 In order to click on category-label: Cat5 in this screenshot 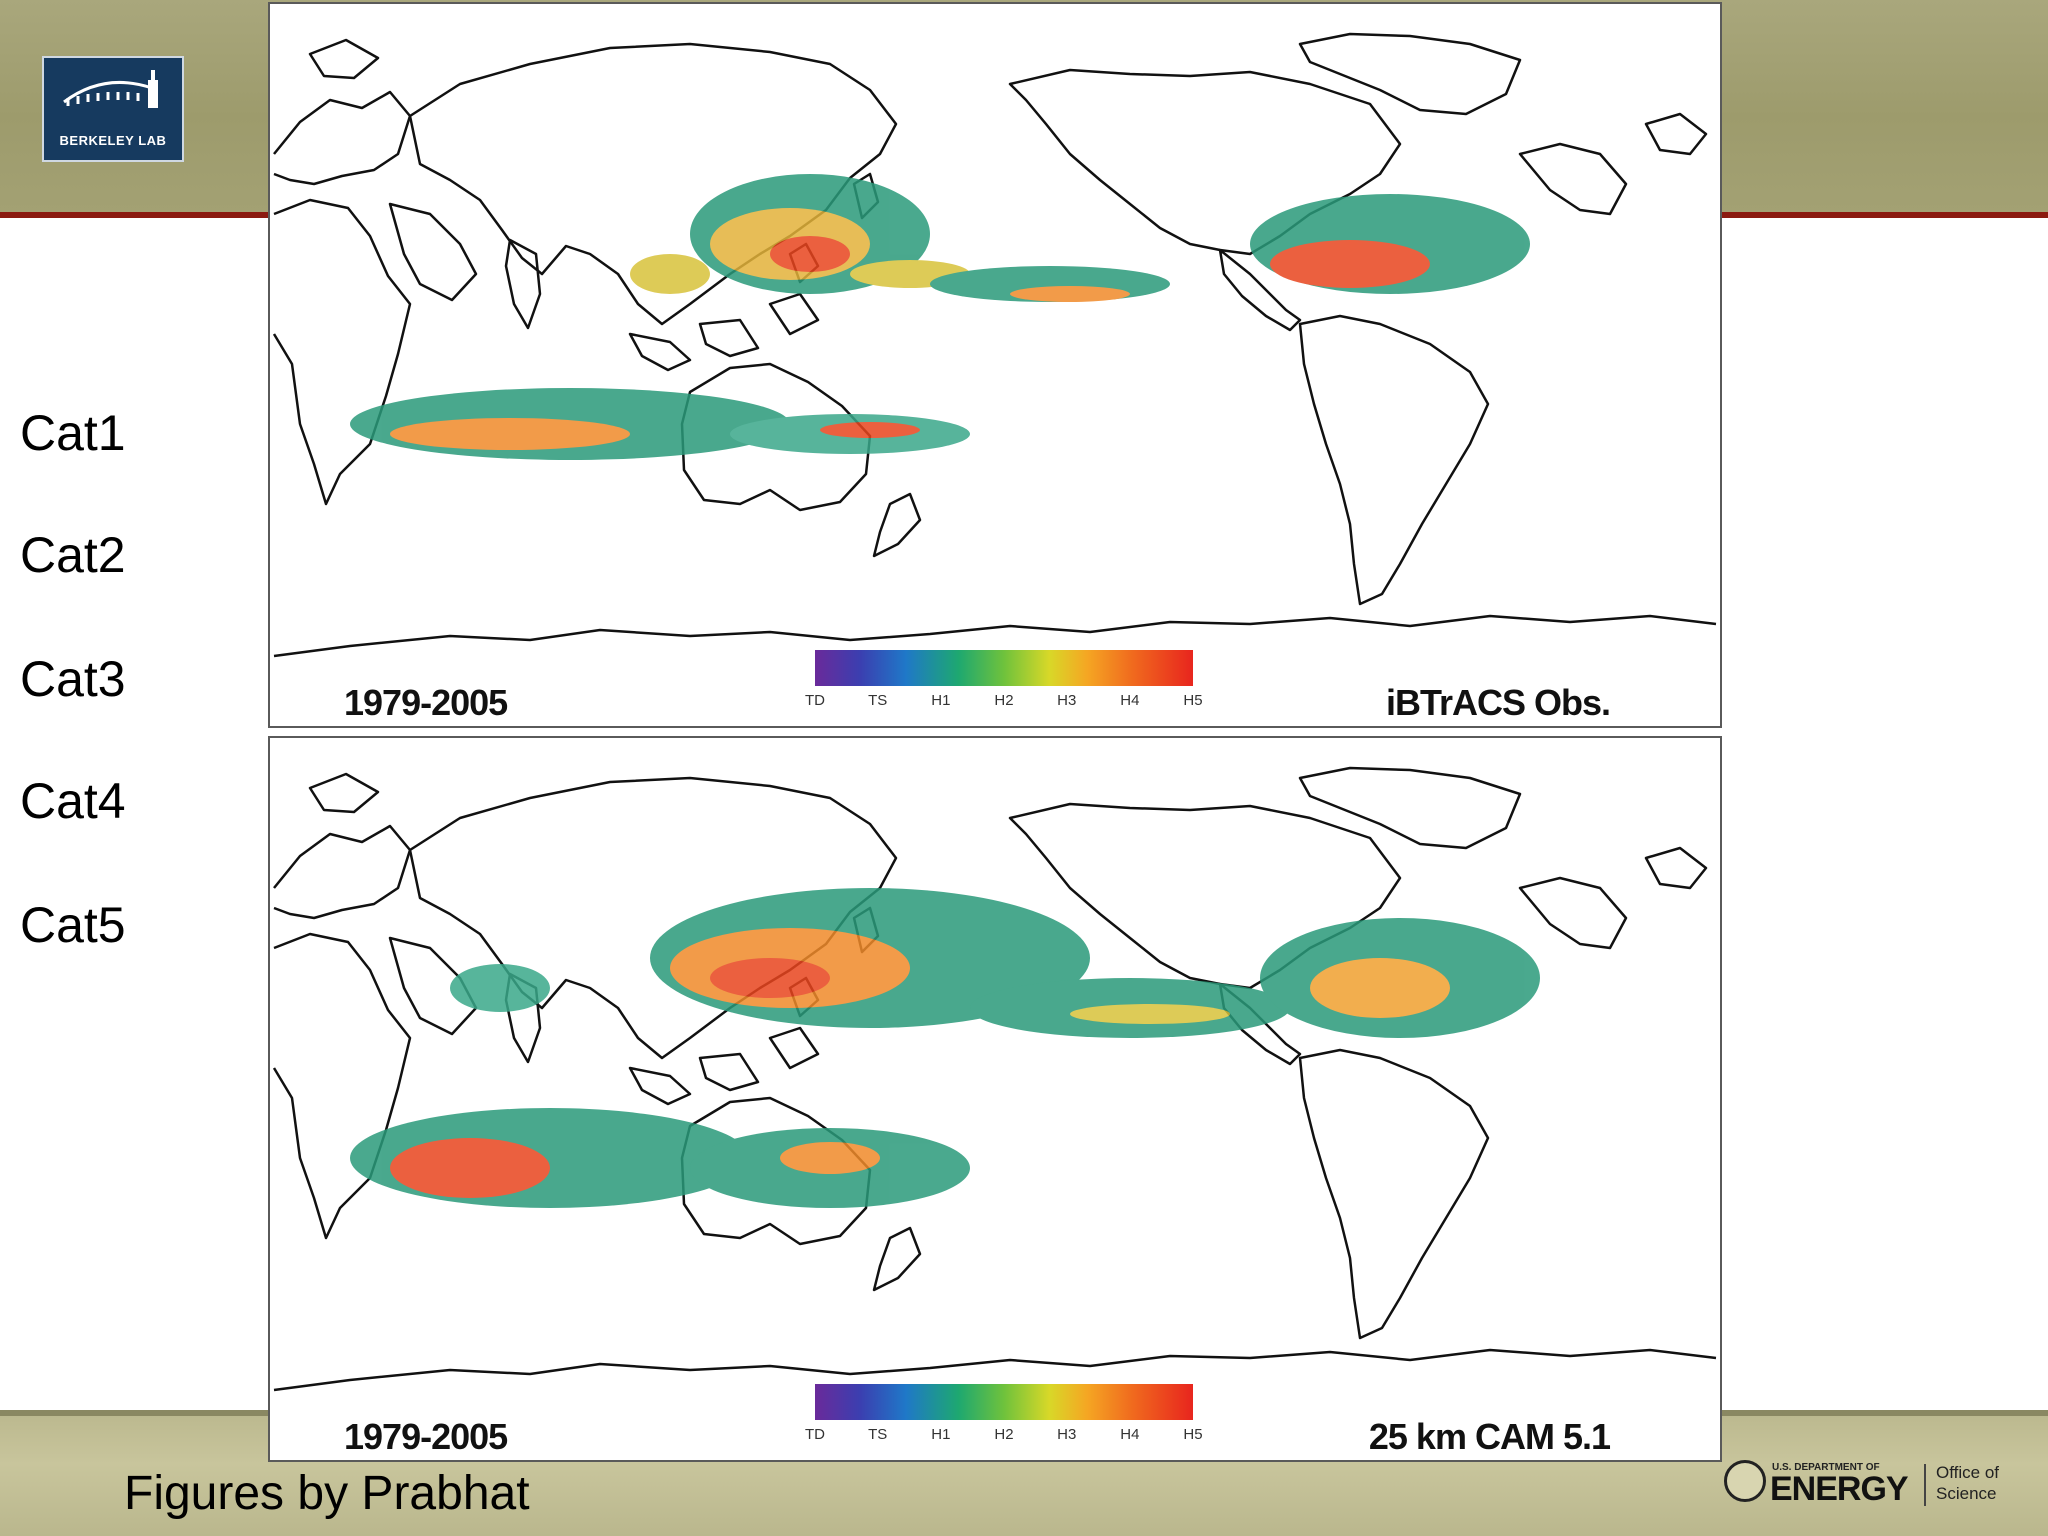, I will do `click(73, 925)`.